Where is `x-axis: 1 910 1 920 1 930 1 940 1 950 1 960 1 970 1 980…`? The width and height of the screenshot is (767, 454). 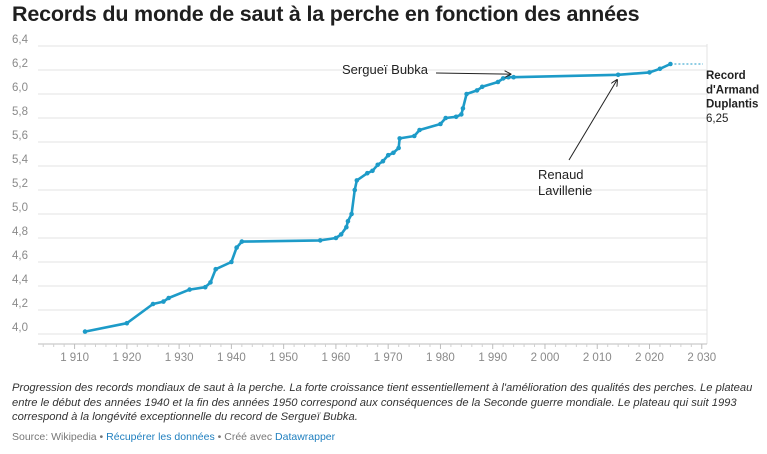 x-axis: 1 910 1 920 1 930 1 940 1 950 1 960 1 970 1 980… is located at coordinates (379, 354).